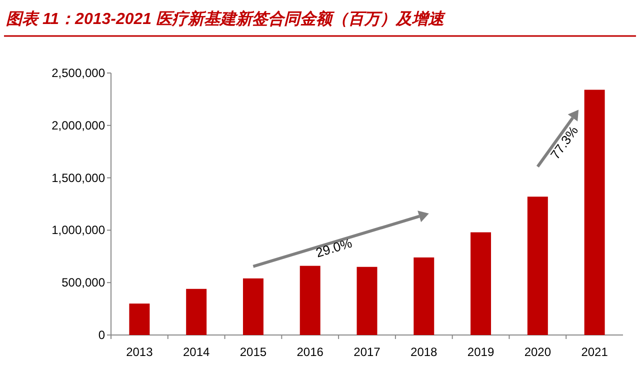  What do you see at coordinates (253, 352) in the screenshot?
I see `x-tick-label: 2015` at bounding box center [253, 352].